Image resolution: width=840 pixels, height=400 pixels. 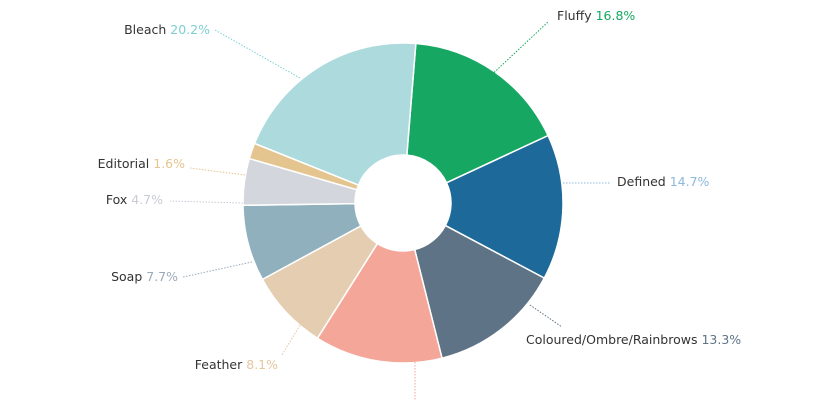 I want to click on slice-unlabeled, so click(x=379, y=303).